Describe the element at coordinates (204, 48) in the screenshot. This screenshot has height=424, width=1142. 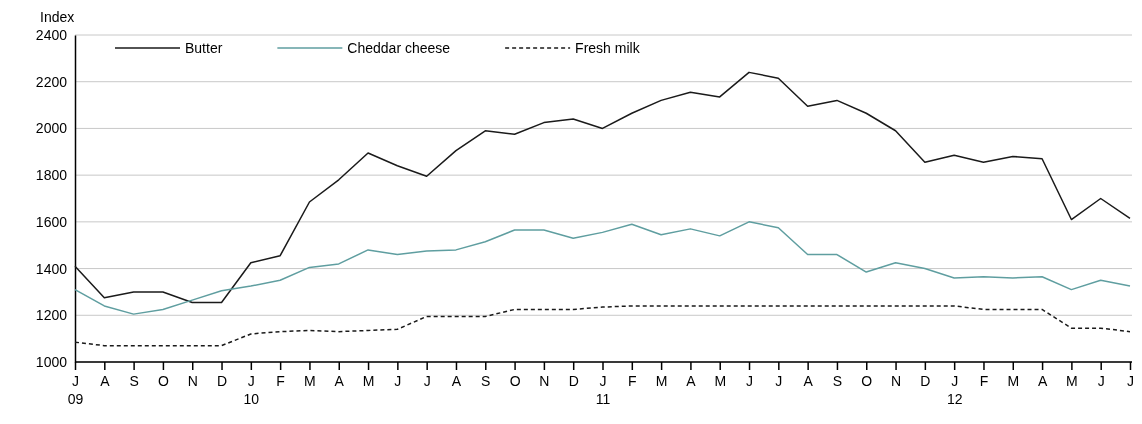
I see `legend-label: Butter` at that location.